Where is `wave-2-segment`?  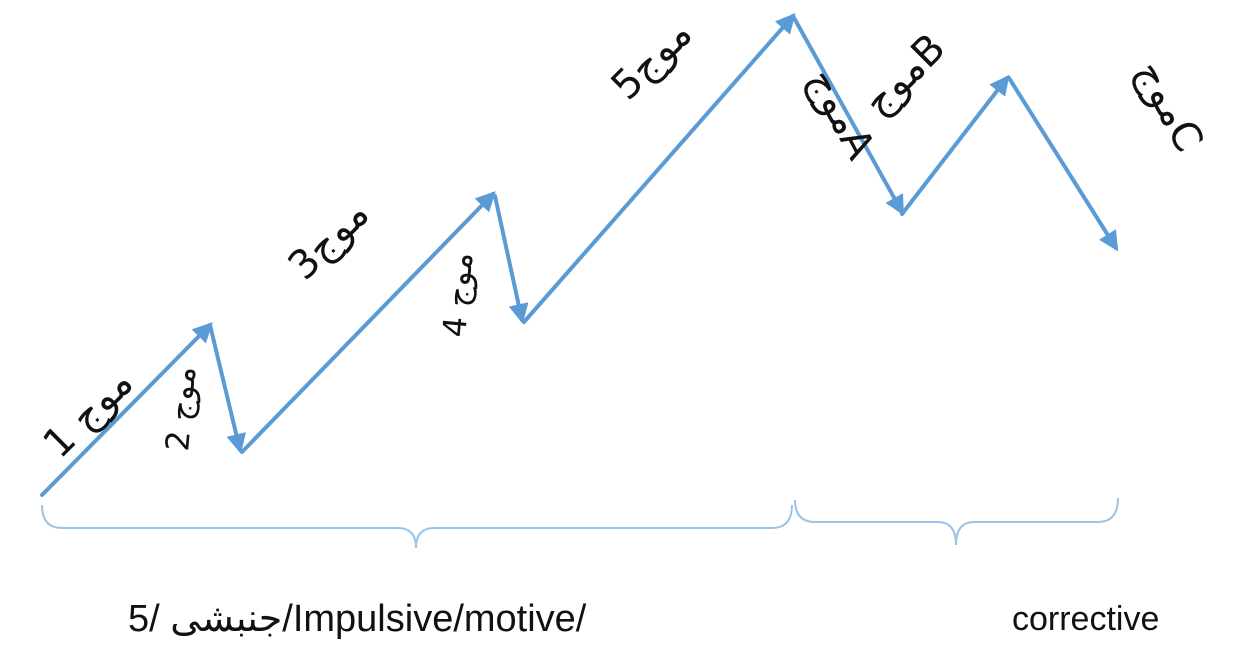 wave-2-segment is located at coordinates (227, 388).